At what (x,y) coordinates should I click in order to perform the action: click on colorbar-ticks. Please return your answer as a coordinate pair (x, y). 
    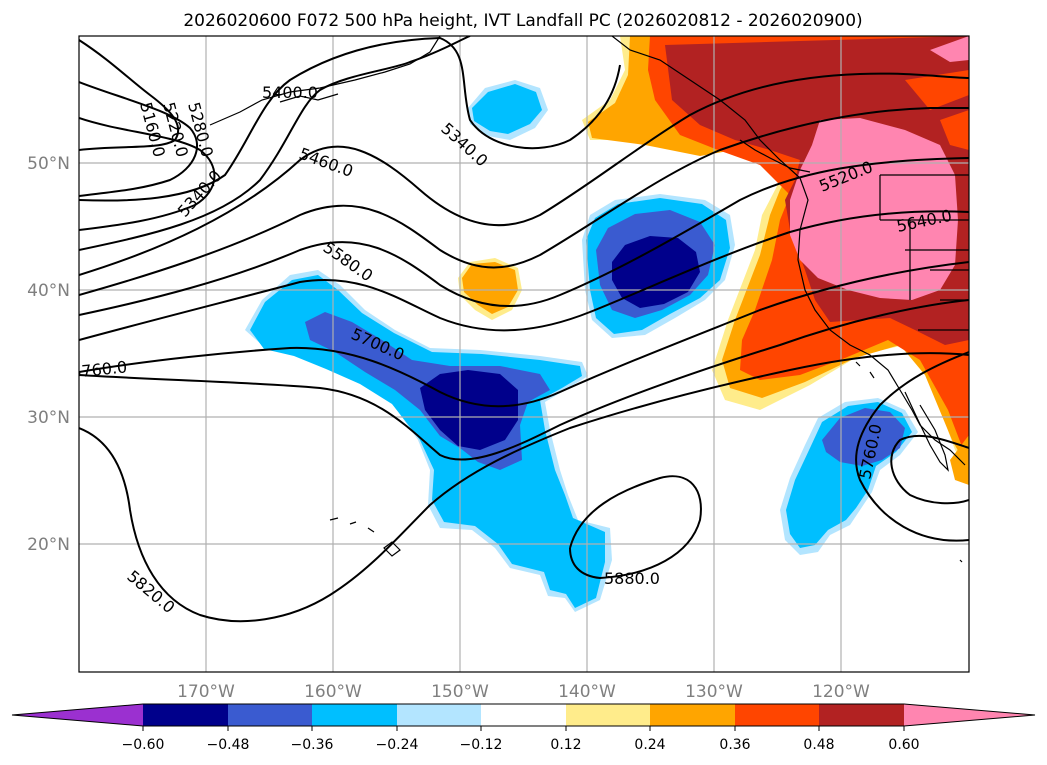
    Looking at the image, I should click on (523, 728).